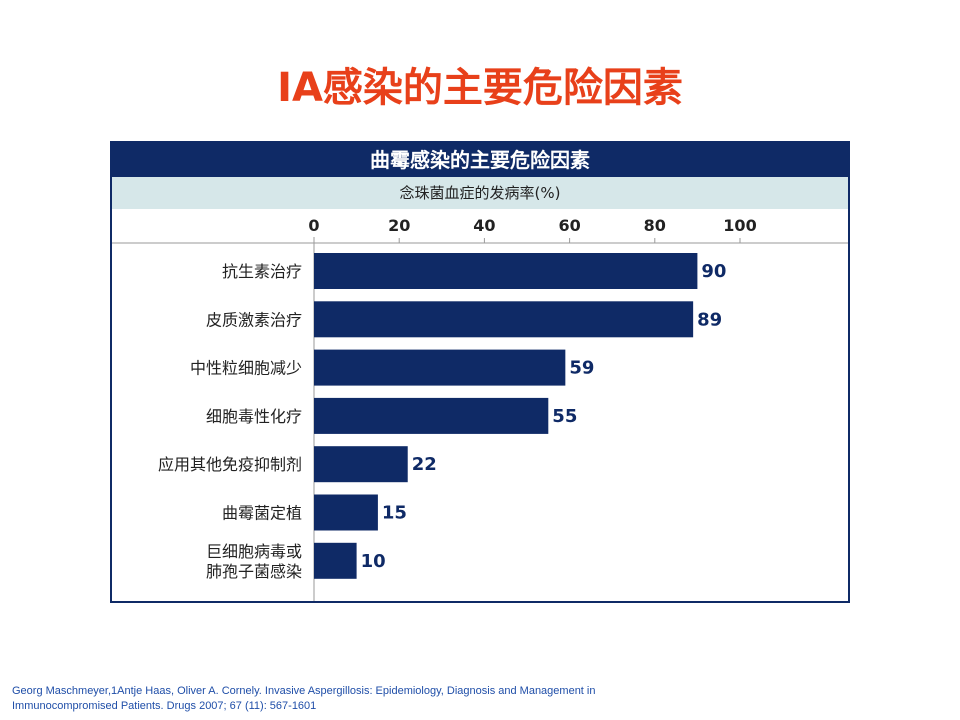  Describe the element at coordinates (394, 513) in the screenshot. I see `data-label: 15` at that location.